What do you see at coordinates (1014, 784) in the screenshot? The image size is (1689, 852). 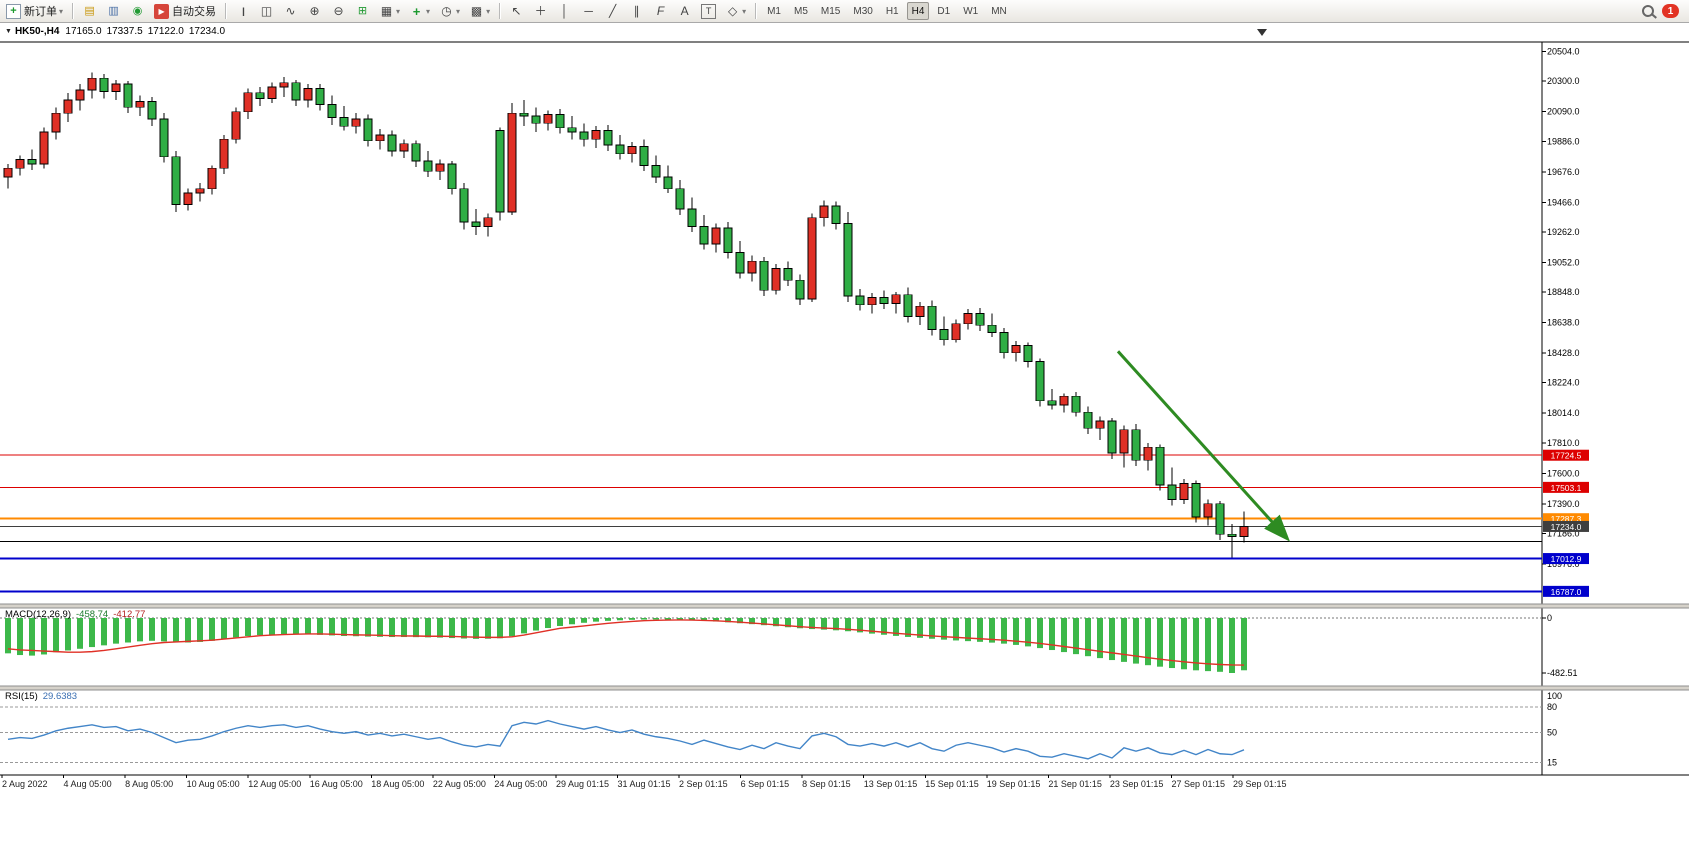 I see `time-axis-label: 19 Sep 01:15` at bounding box center [1014, 784].